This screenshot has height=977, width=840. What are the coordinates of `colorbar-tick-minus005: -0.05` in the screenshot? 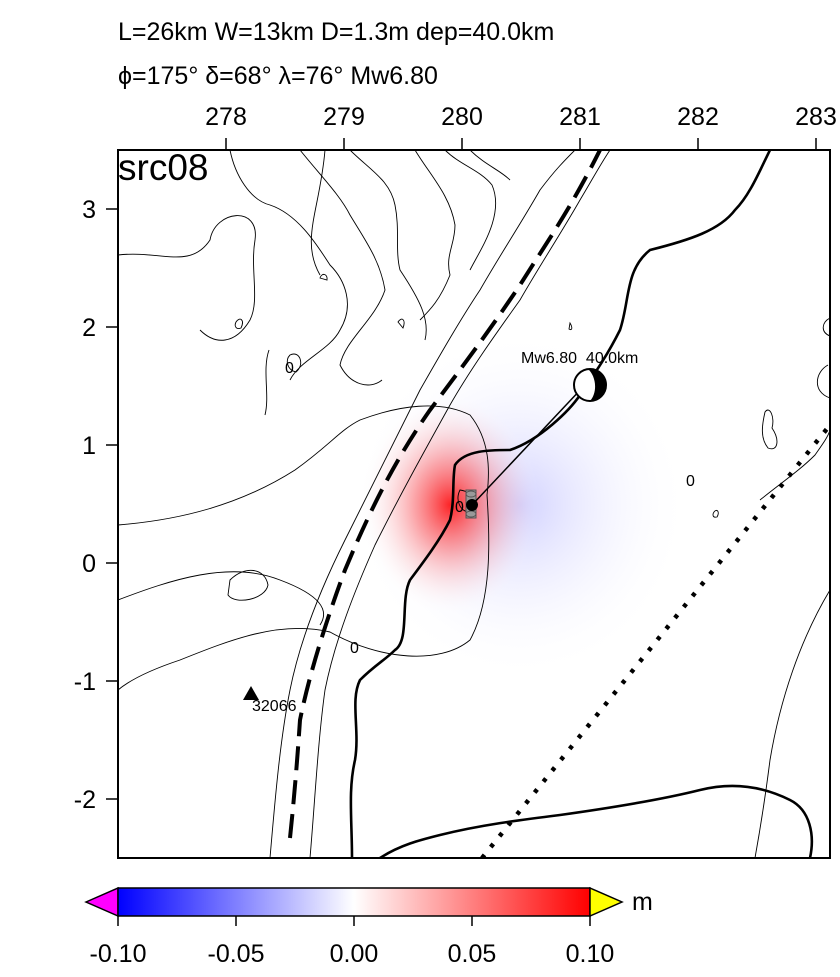 It's located at (236, 954).